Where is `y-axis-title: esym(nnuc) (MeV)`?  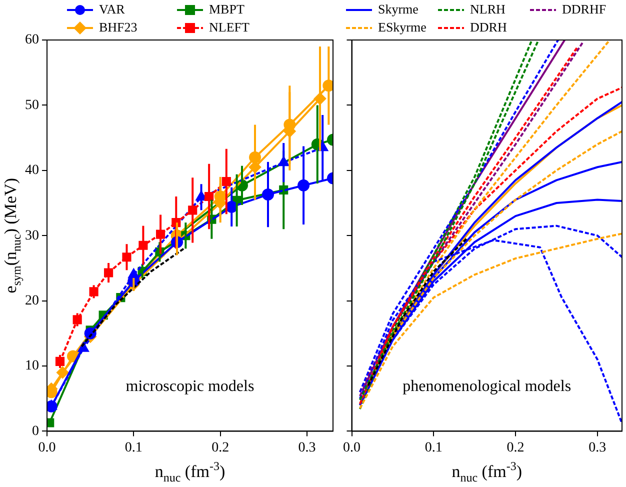
y-axis-title: esym(nnuc) (MeV) is located at coordinates (12, 236).